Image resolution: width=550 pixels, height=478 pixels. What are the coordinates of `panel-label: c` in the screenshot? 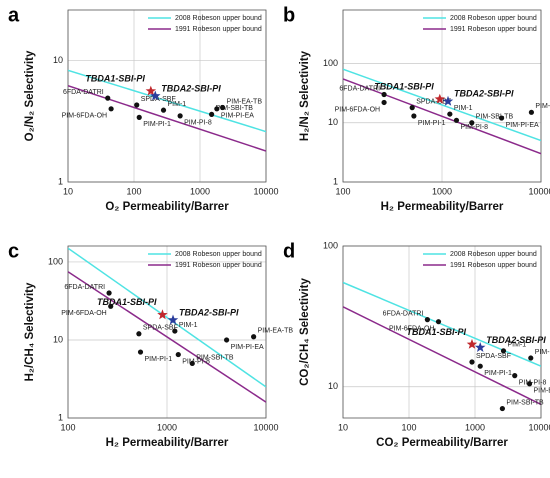 It's located at (13, 251).